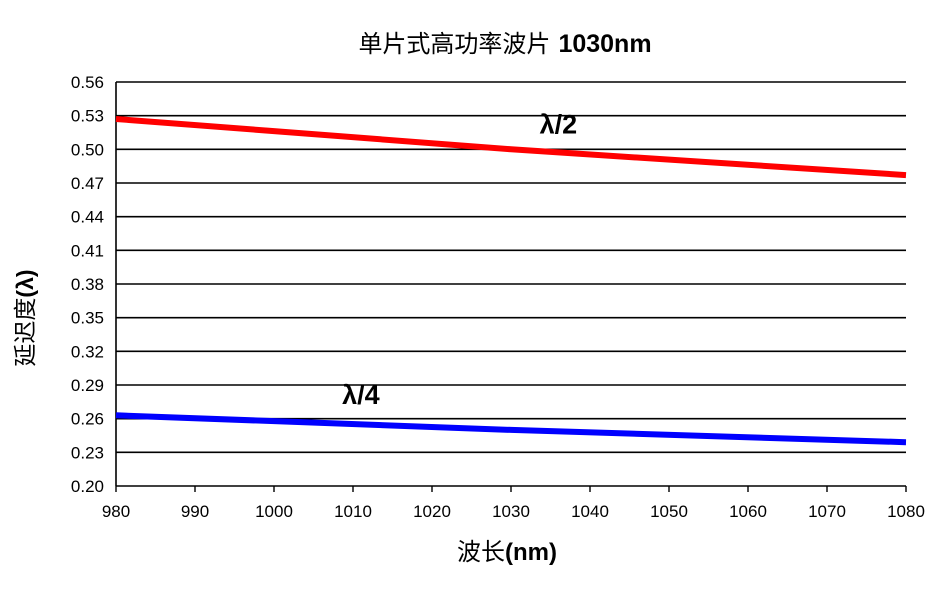 The height and width of the screenshot is (590, 945). I want to click on x-axis-label-unit: (nm), so click(531, 552).